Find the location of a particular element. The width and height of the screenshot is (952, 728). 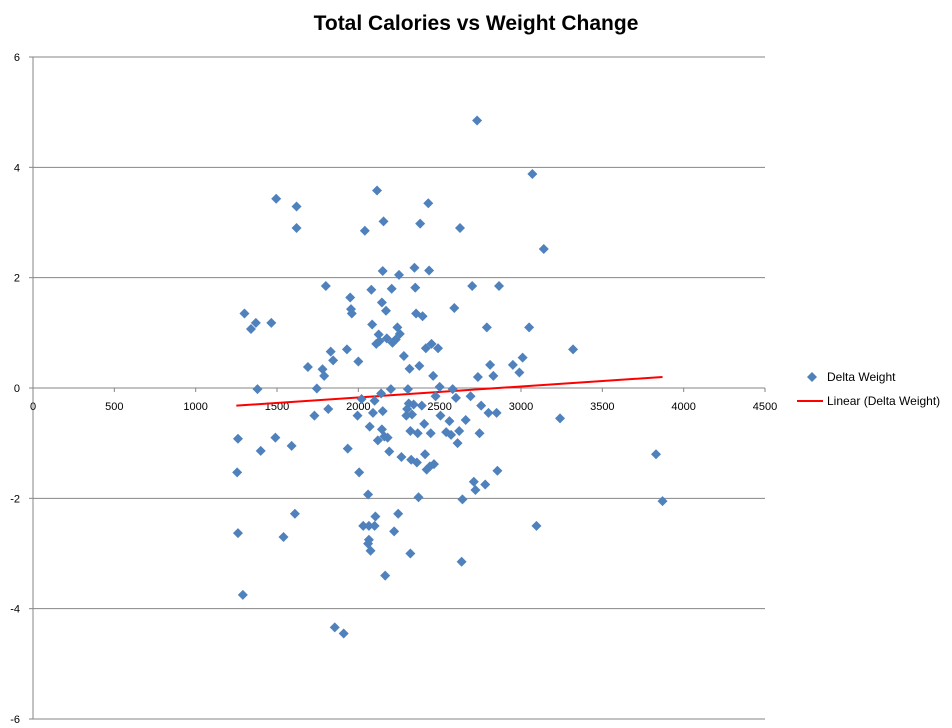

x-tick-label: 500 is located at coordinates (114, 407).